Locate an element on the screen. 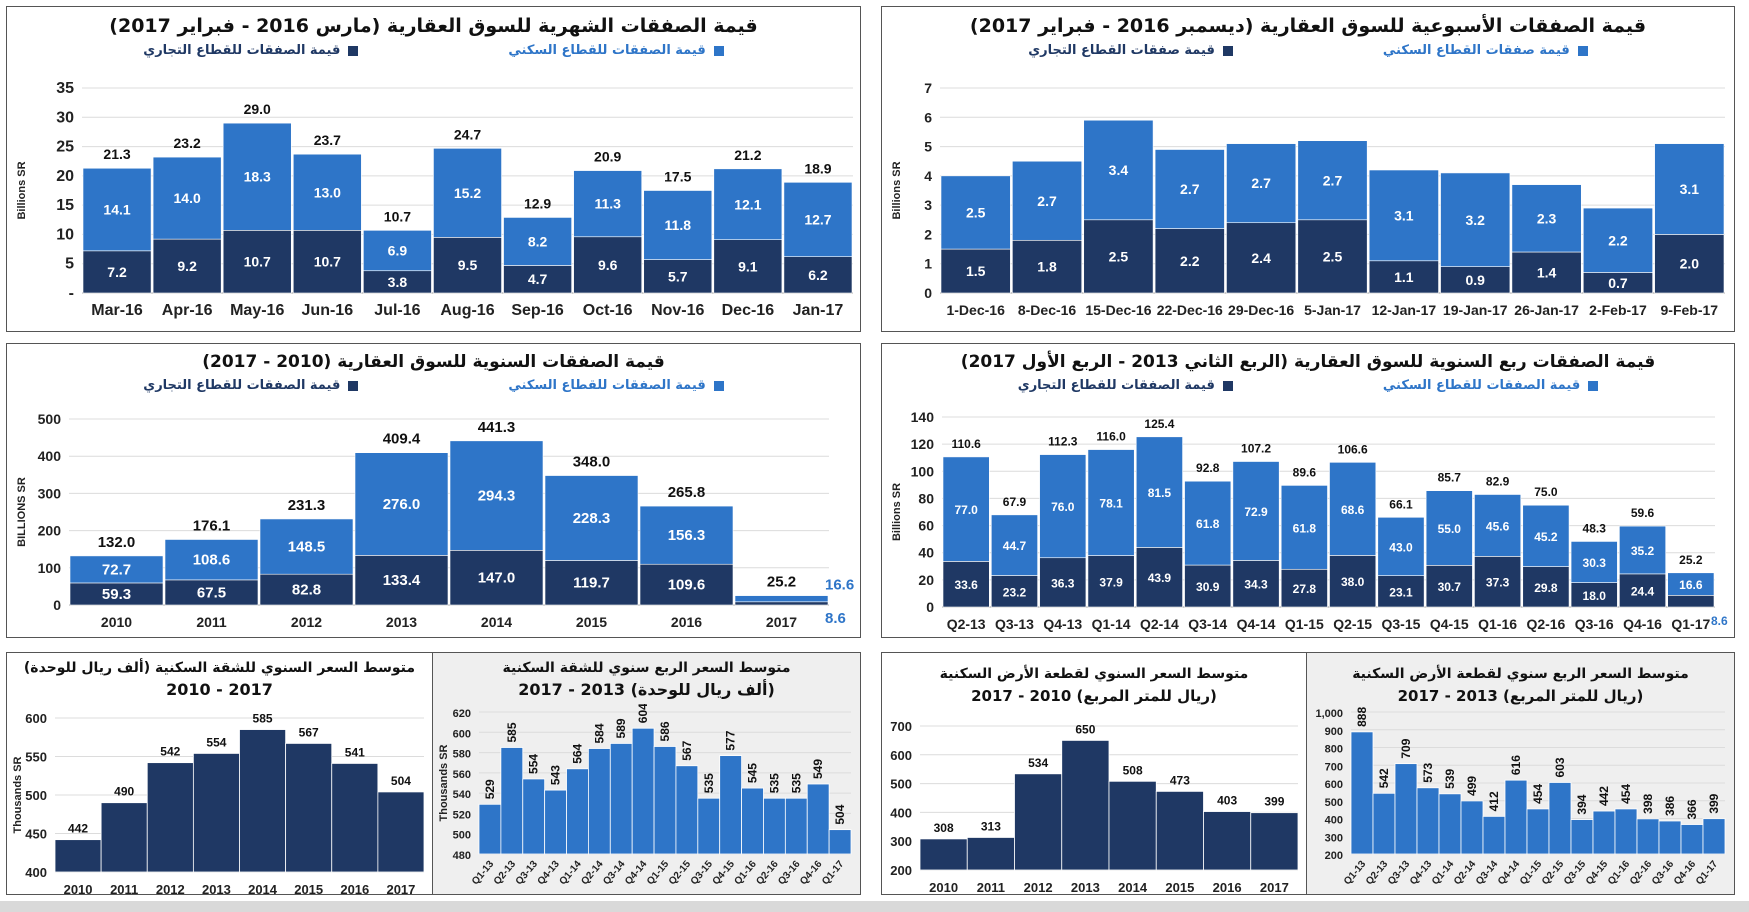 Image resolution: width=1749 pixels, height=912 pixels. x-tick-label: Aug-16 is located at coordinates (467, 310).